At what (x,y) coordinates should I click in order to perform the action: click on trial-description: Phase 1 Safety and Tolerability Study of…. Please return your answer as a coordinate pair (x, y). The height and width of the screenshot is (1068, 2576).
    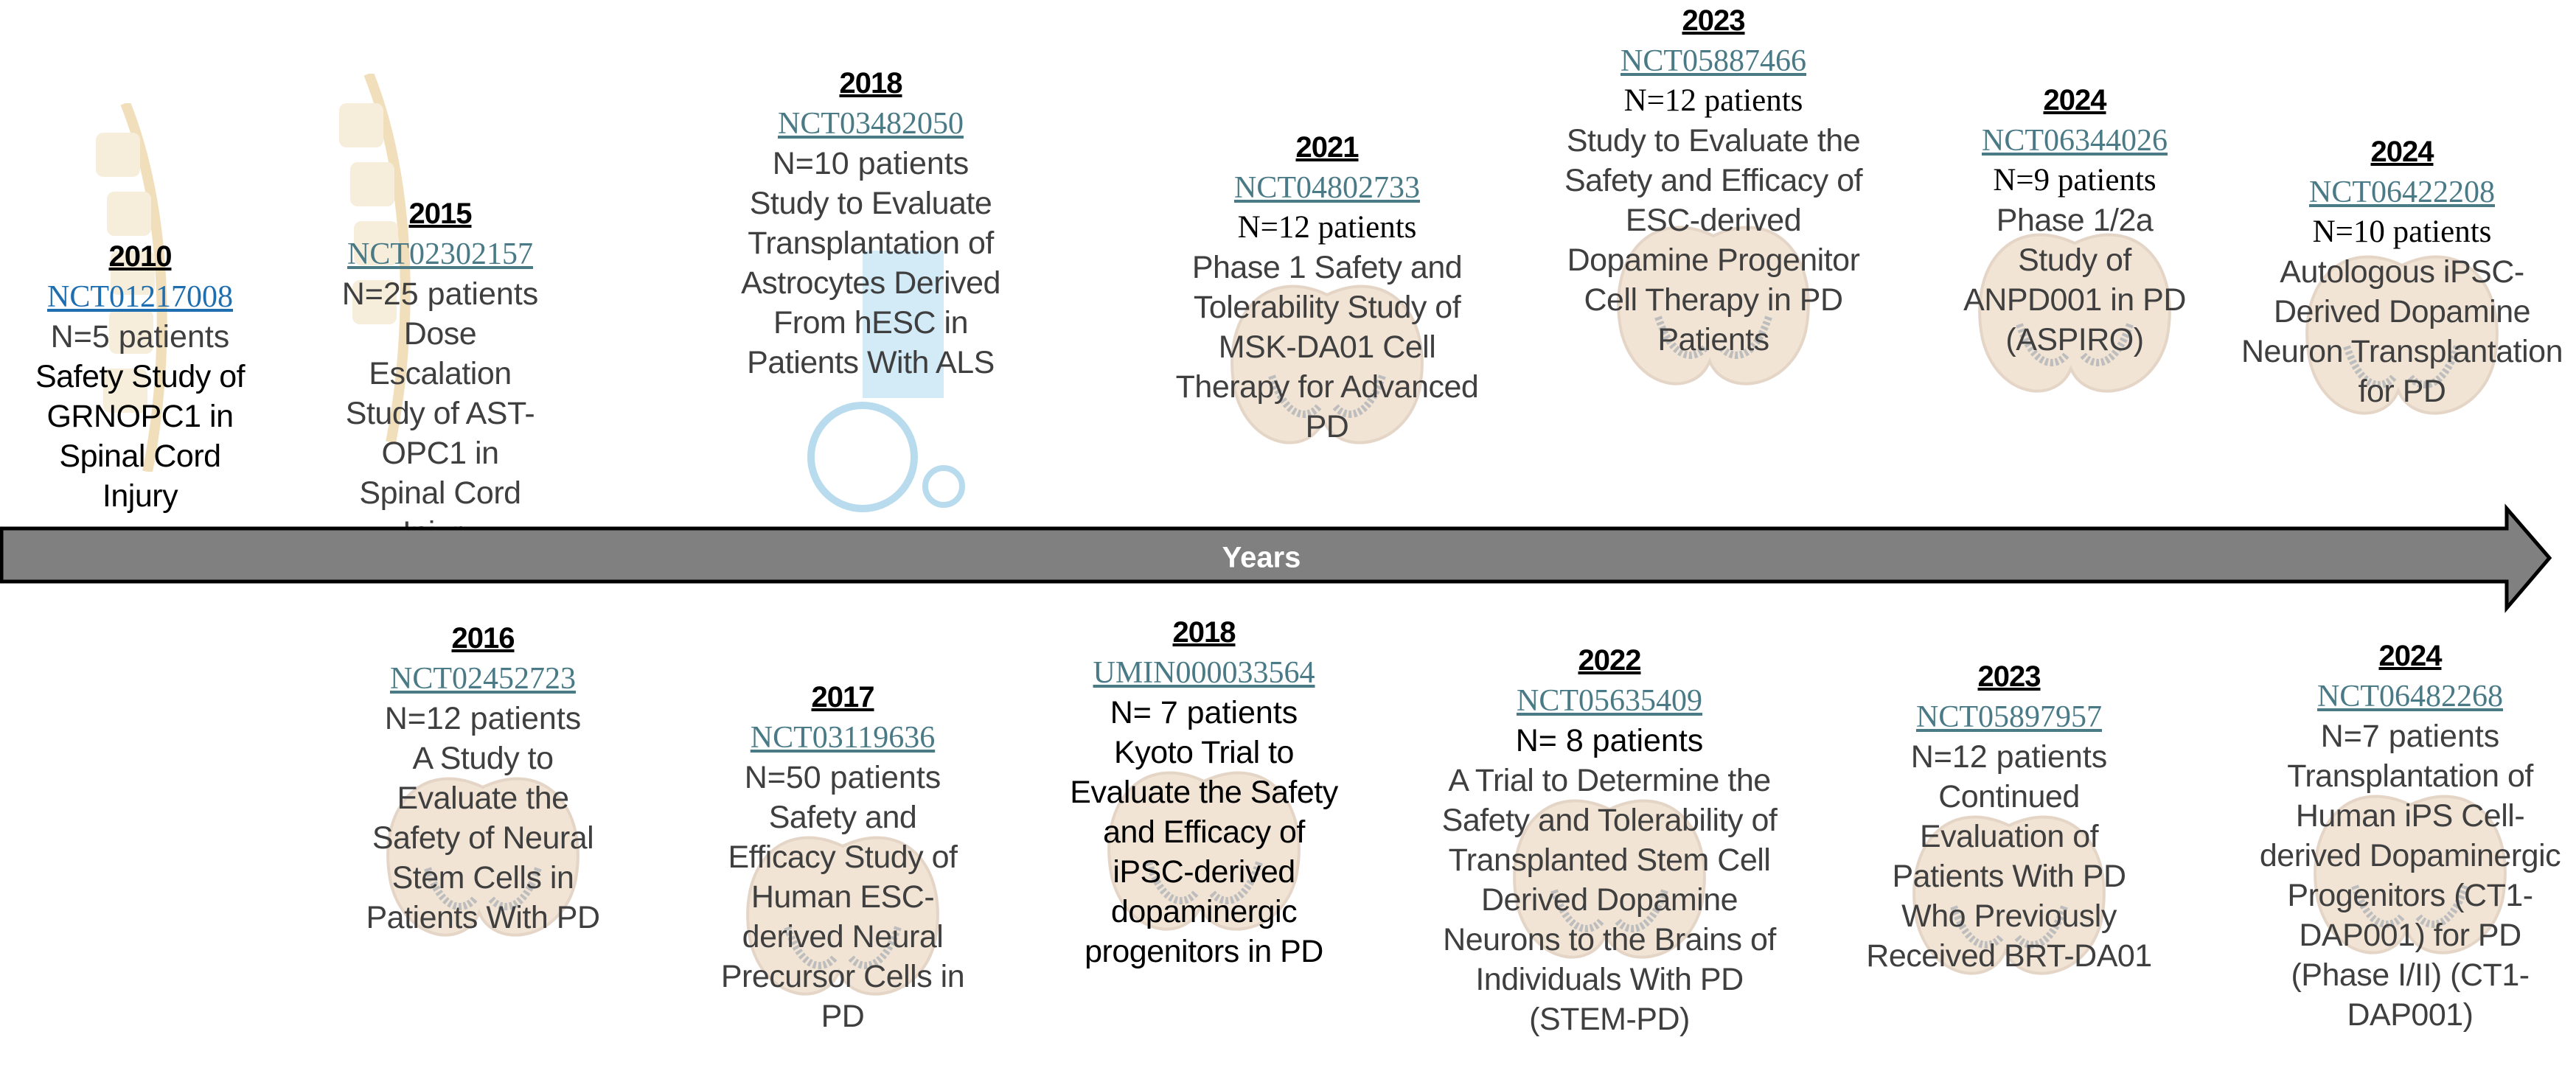
    Looking at the image, I should click on (1327, 347).